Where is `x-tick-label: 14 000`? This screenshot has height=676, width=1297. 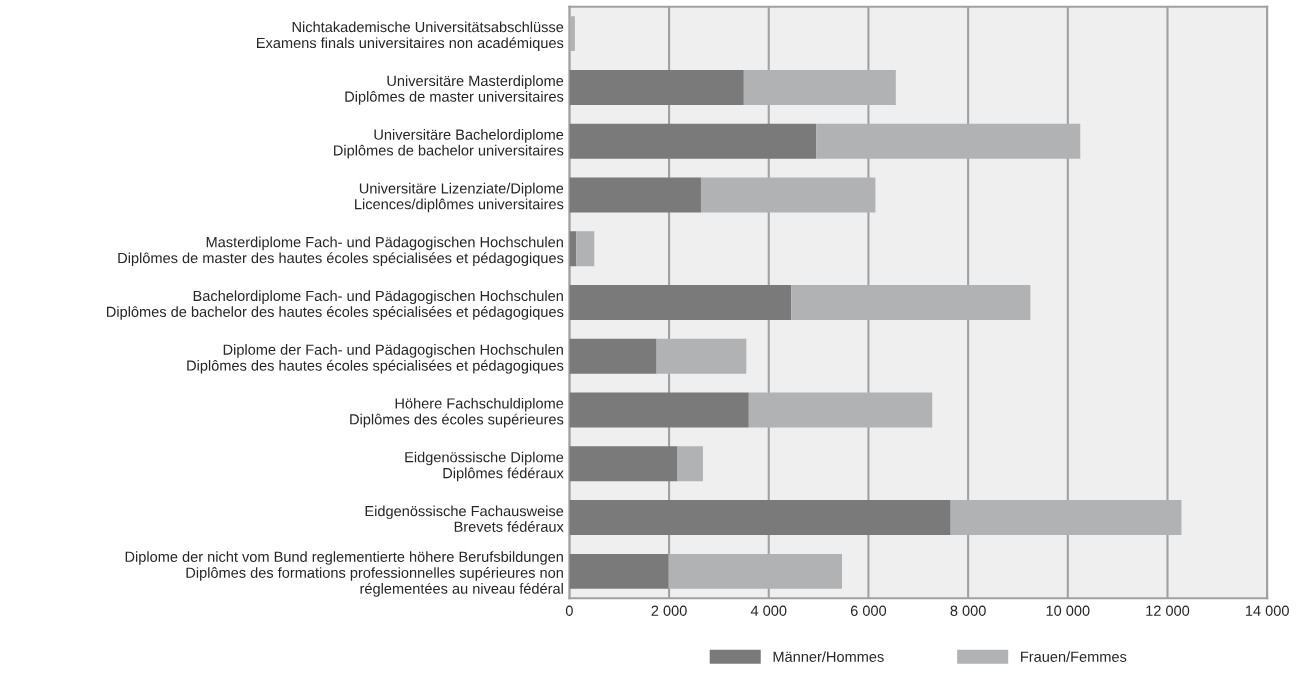
x-tick-label: 14 000 is located at coordinates (1267, 610).